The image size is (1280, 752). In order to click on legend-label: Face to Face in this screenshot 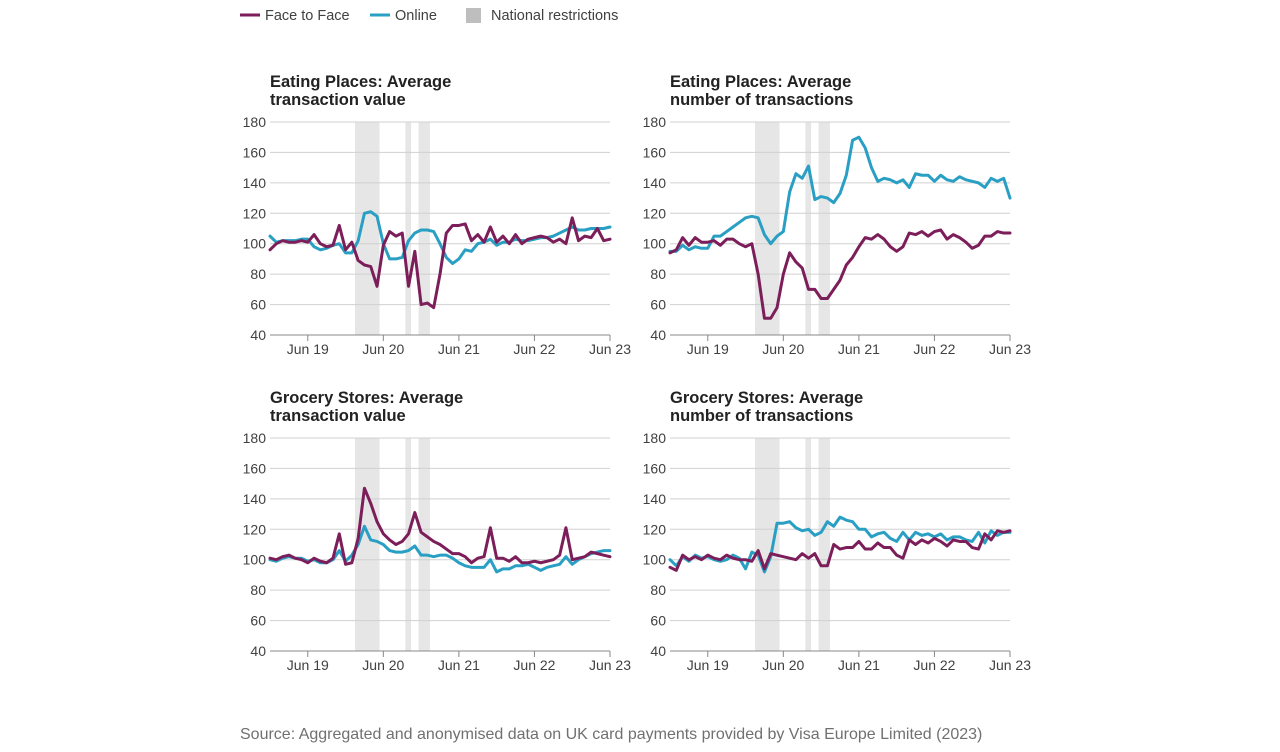, I will do `click(307, 16)`.